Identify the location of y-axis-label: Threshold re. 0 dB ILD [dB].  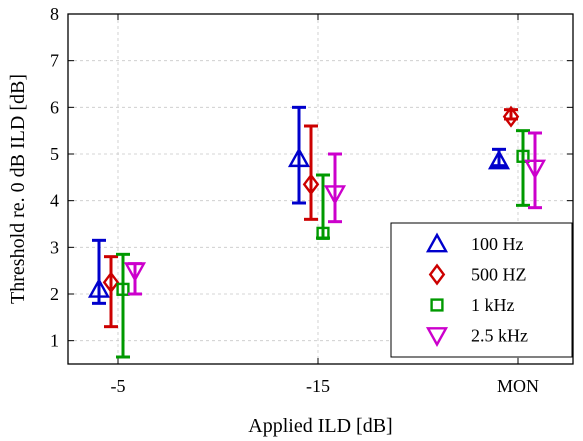
(18, 189).